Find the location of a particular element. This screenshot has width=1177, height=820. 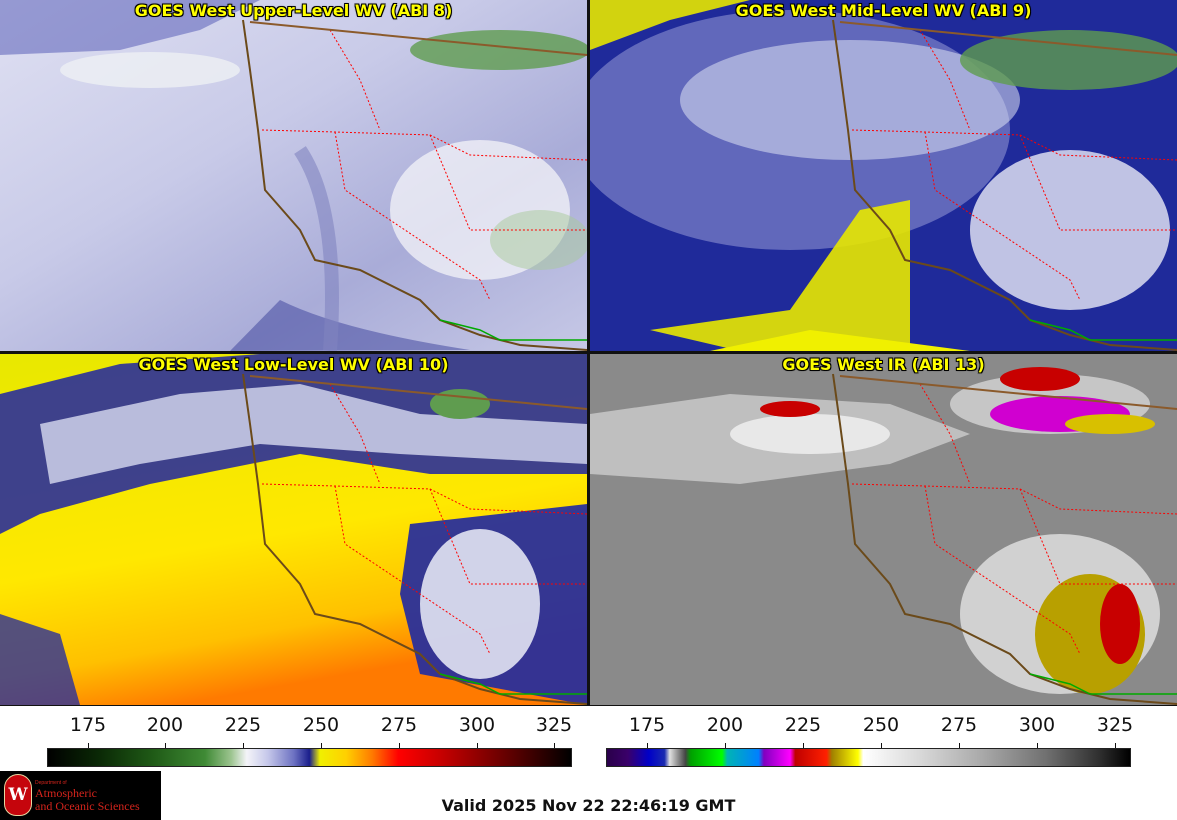

panel-divider-horizontal is located at coordinates (588, 352).